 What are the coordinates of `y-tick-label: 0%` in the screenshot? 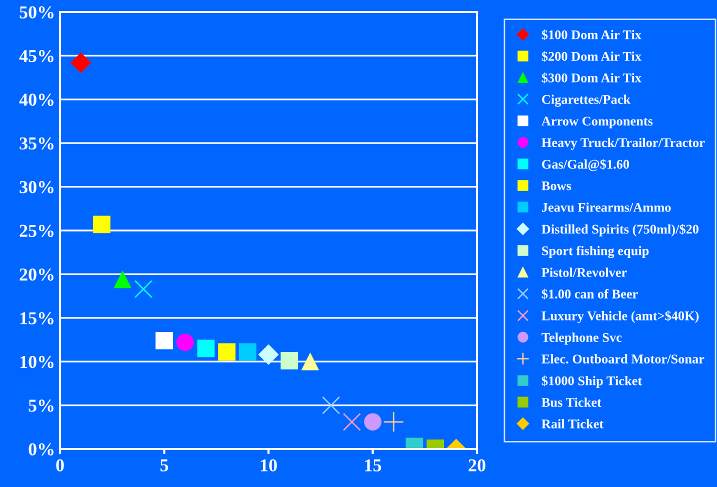 It's located at (41, 449).